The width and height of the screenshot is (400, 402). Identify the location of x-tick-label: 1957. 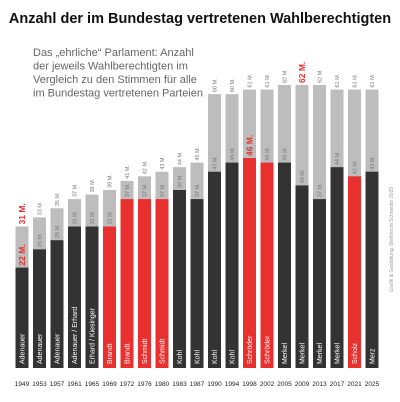
(57, 384).